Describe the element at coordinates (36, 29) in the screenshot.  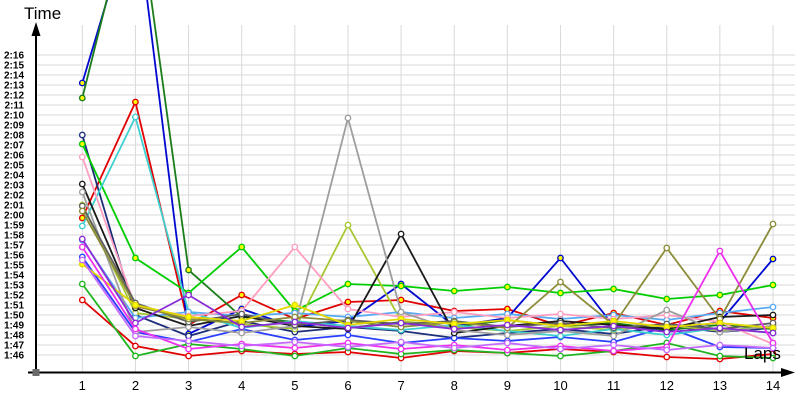
I see `y-axis-arrow-icon` at that location.